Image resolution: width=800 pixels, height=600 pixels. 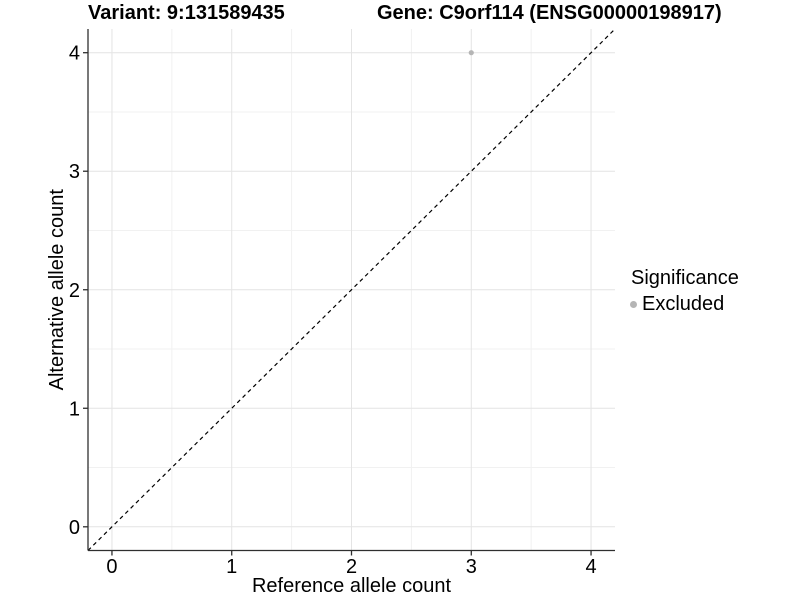 What do you see at coordinates (549, 13) in the screenshot?
I see `gene-title: Gene: C9orf114 (ENSG00000198917)` at bounding box center [549, 13].